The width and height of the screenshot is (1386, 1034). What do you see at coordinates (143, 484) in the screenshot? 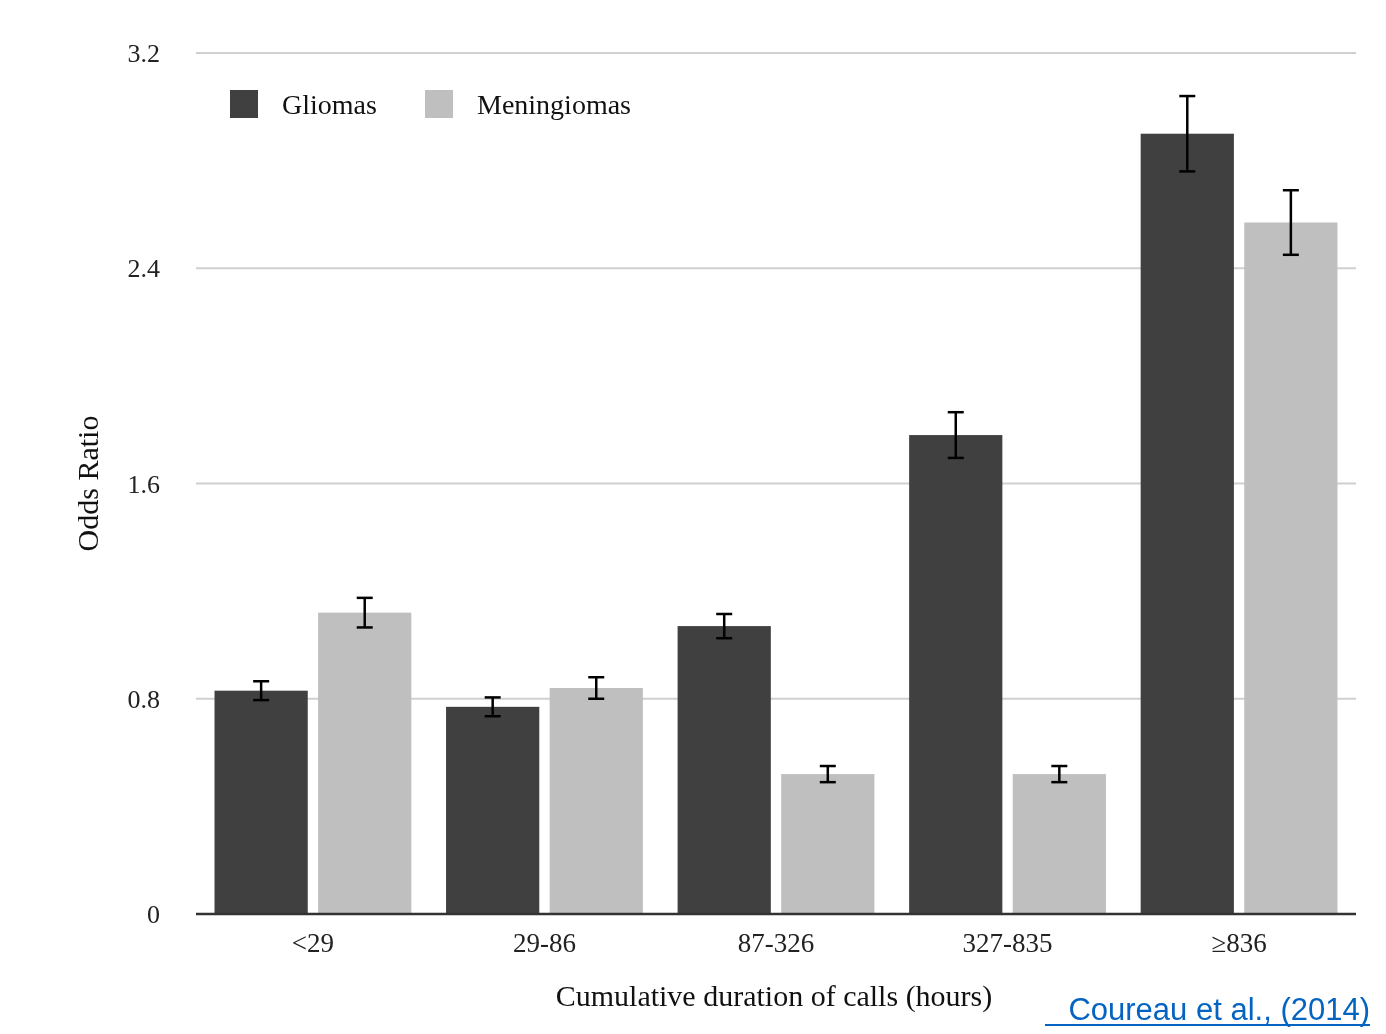
I see `y-tick-label: 1.6` at bounding box center [143, 484].